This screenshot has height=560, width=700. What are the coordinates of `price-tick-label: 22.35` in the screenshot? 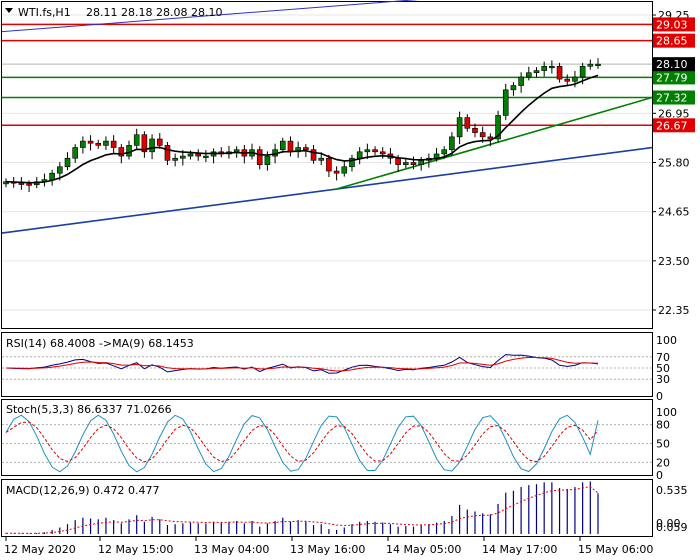 It's located at (674, 310).